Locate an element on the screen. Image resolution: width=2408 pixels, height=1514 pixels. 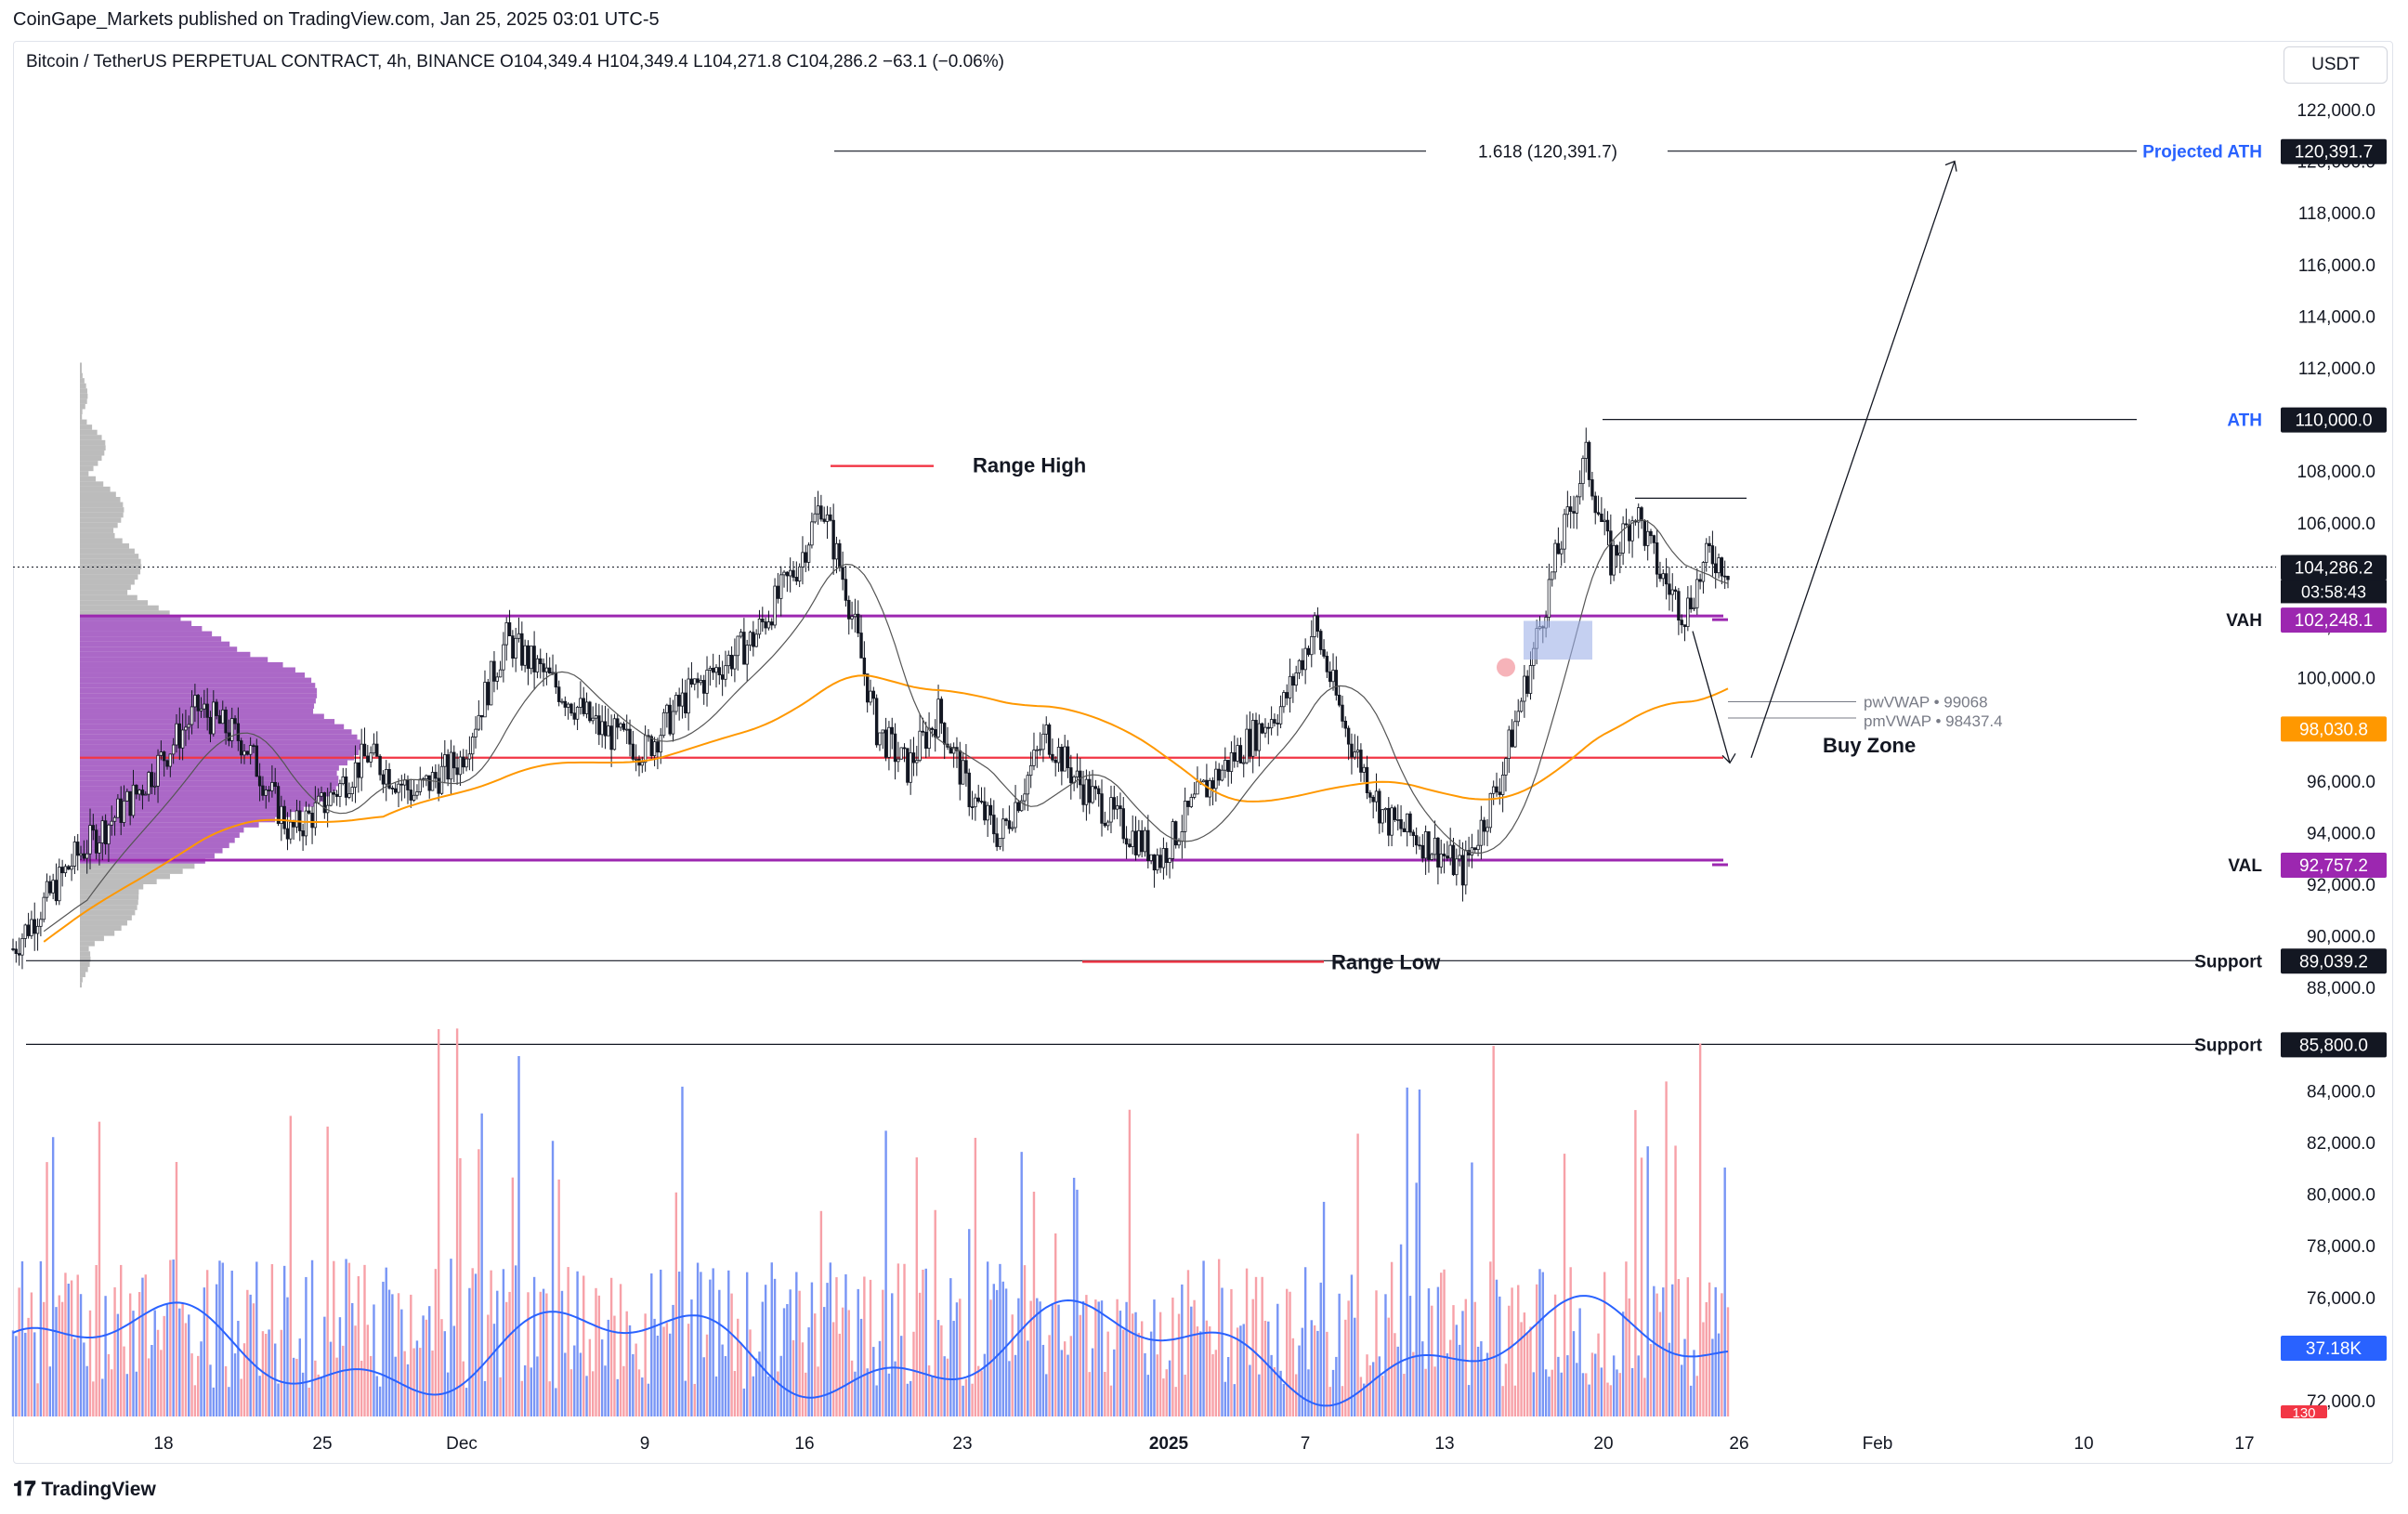
currency-selector: USDT is located at coordinates (2336, 65).